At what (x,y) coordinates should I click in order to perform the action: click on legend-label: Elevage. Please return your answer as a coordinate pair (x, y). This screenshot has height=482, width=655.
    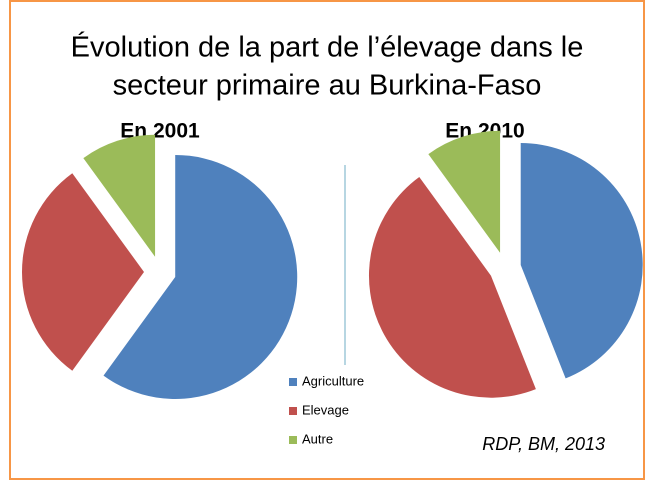
    Looking at the image, I should click on (325, 409).